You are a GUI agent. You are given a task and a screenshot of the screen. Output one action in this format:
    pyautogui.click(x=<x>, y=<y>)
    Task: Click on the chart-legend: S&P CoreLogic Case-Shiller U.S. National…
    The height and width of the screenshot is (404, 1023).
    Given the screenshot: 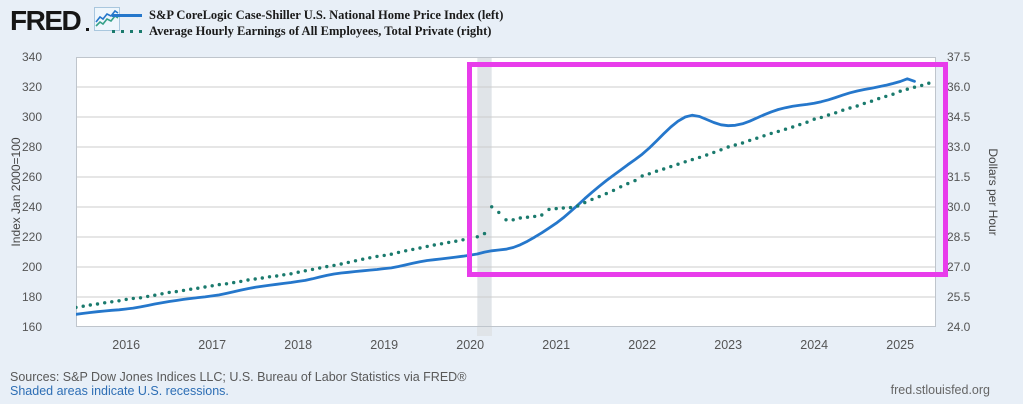 What is the action you would take?
    pyautogui.click(x=307, y=23)
    